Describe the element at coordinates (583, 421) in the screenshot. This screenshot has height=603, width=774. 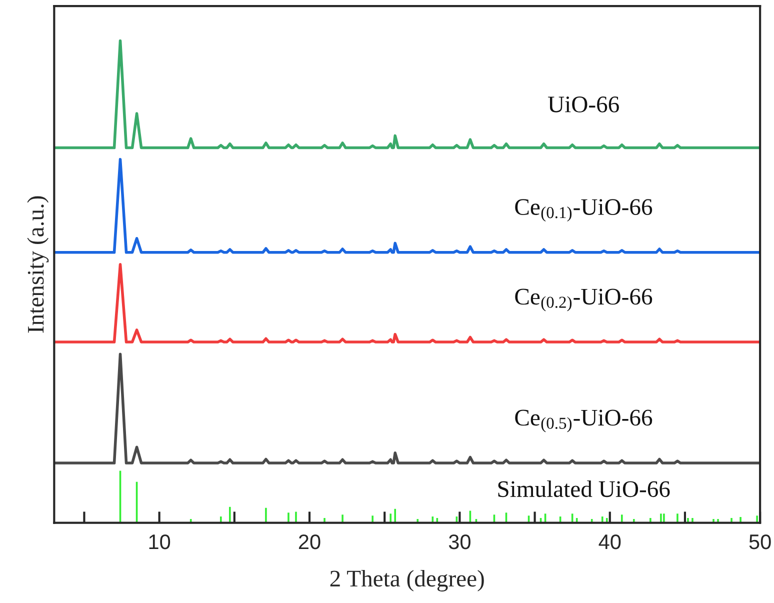
I see `series-label: Ce$_{(0.5)}$-UiO-66` at that location.